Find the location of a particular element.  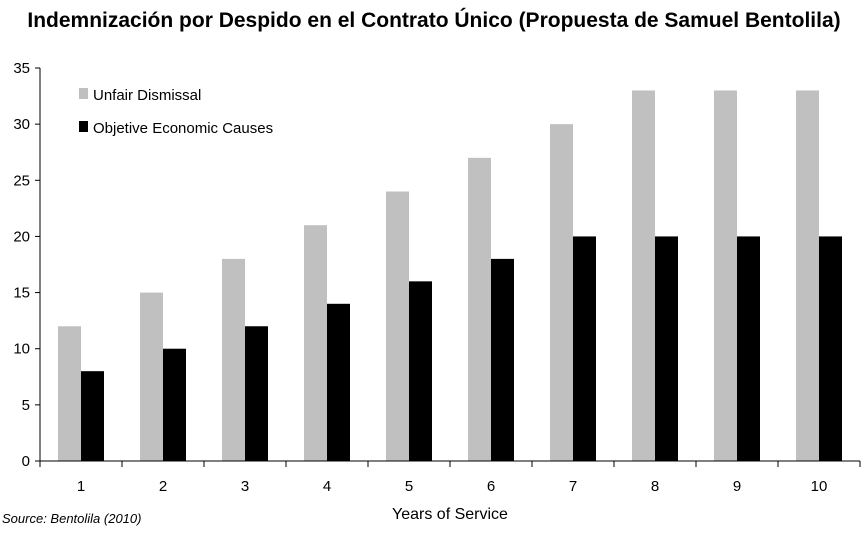

legend-label-unfair: Unfair Dismissal is located at coordinates (147, 95).